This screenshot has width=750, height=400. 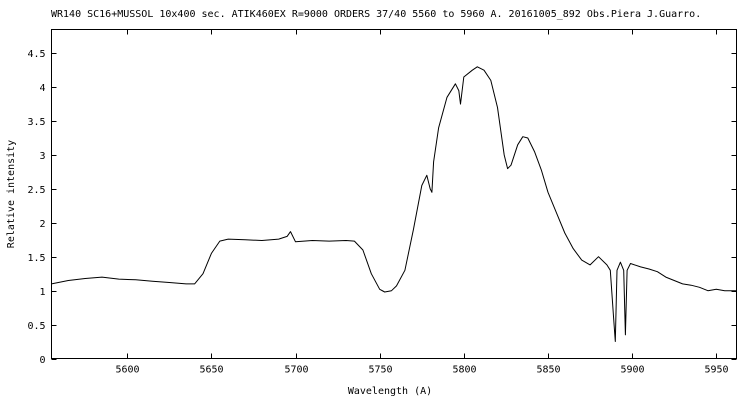 What do you see at coordinates (716, 370) in the screenshot?
I see `x-tick-label: 5950` at bounding box center [716, 370].